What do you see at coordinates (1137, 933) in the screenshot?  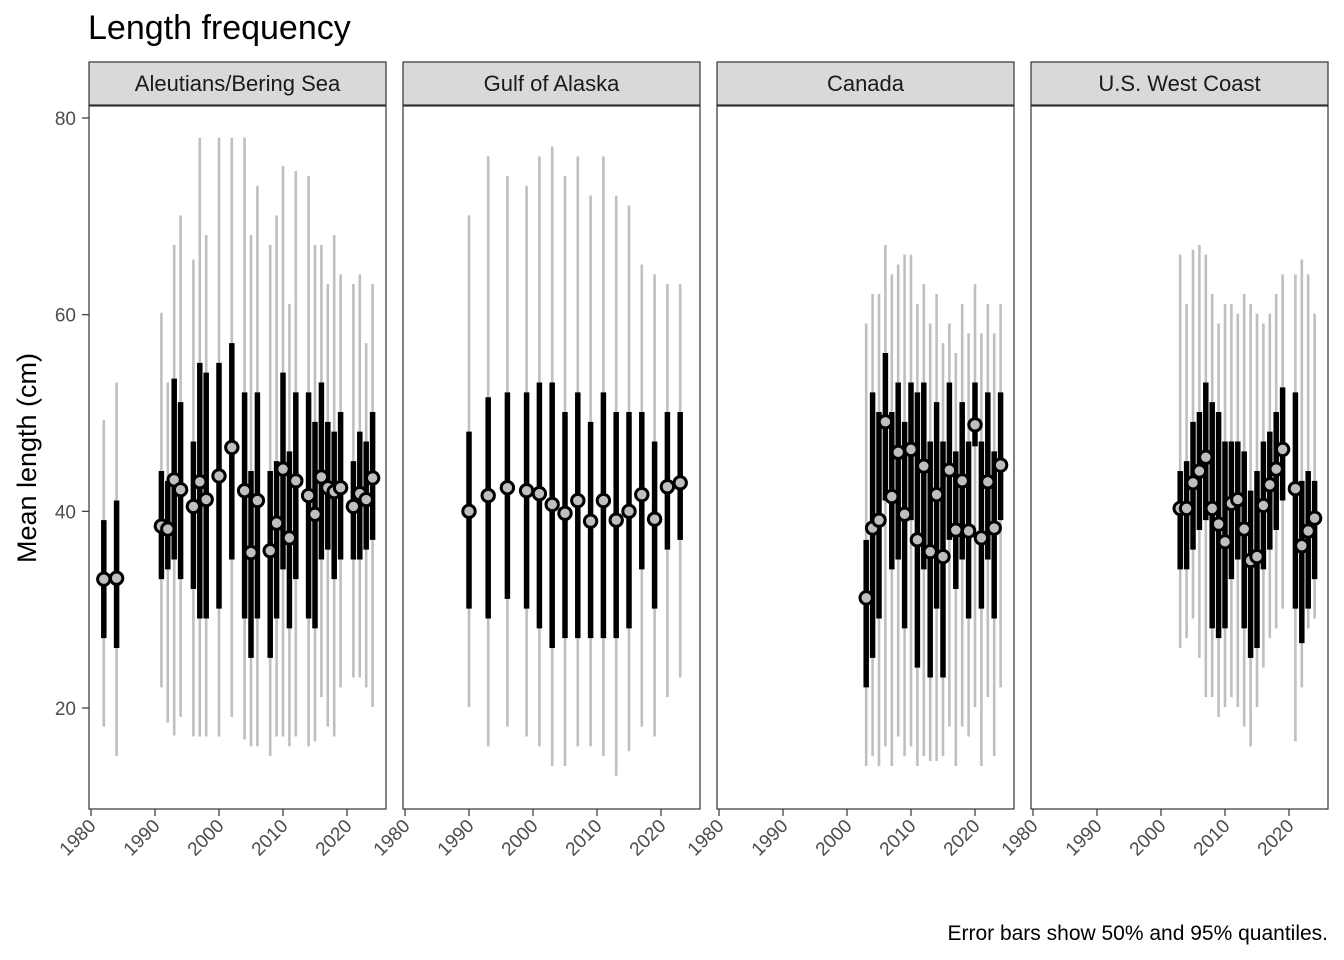 I see `chart-caption: Error bars show 50% and 95% quantiles.` at bounding box center [1137, 933].